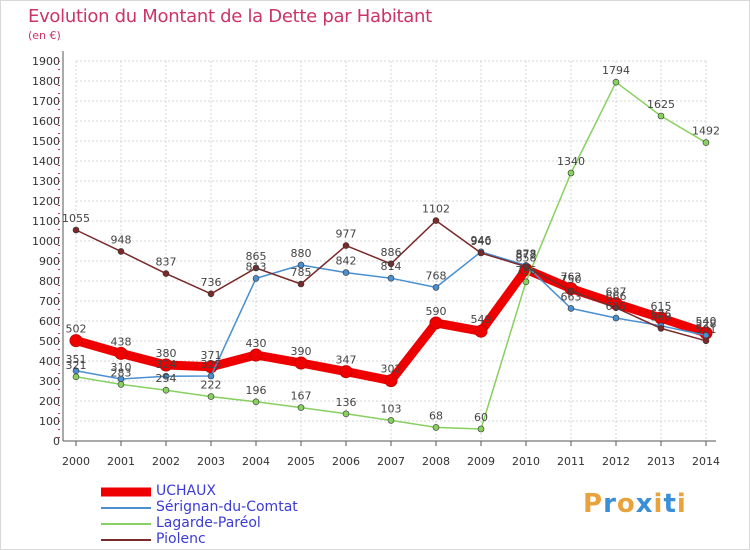 Image resolution: width=750 pixels, height=550 pixels. What do you see at coordinates (49, 321) in the screenshot?
I see `y-tick-label: 600` at bounding box center [49, 321].